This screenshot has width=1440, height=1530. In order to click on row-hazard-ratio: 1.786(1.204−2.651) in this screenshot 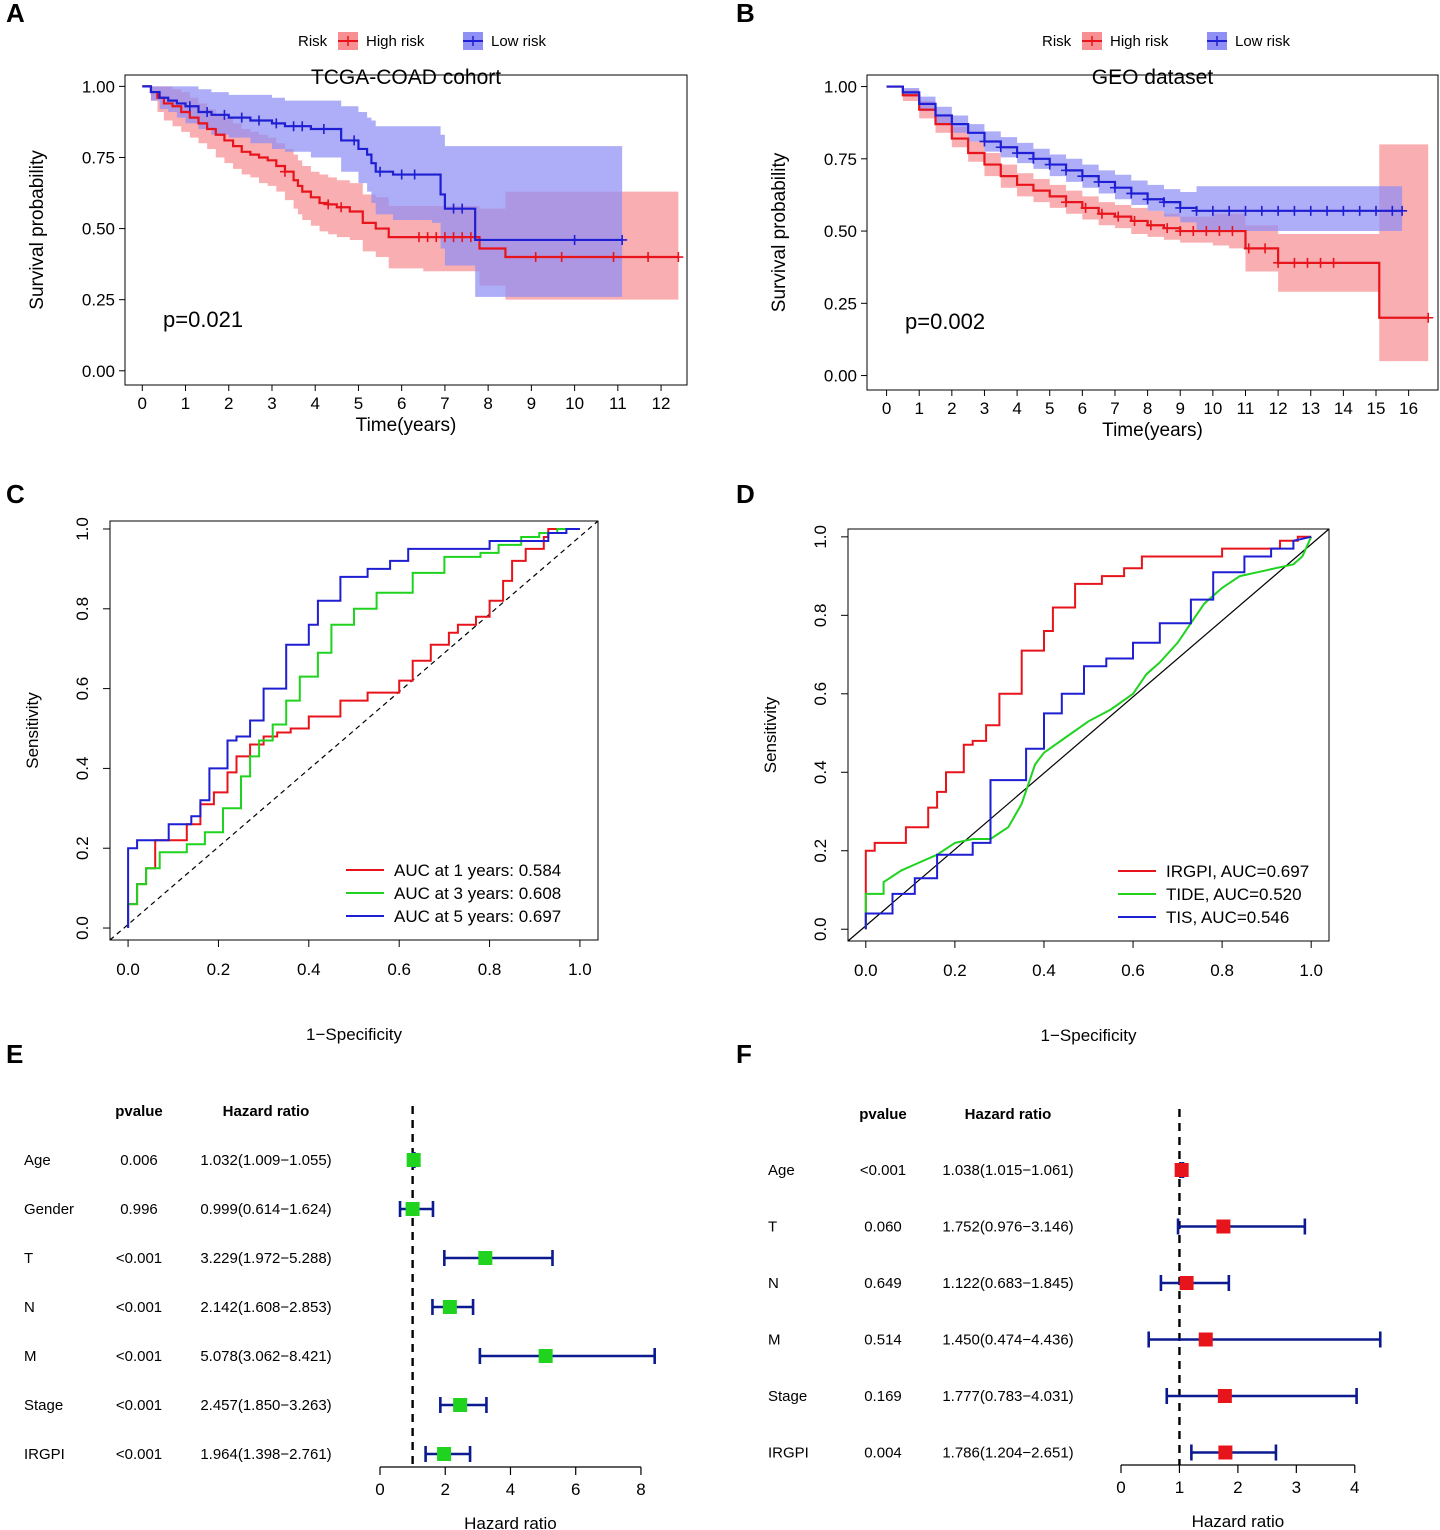, I will do `click(1007, 1453)`.